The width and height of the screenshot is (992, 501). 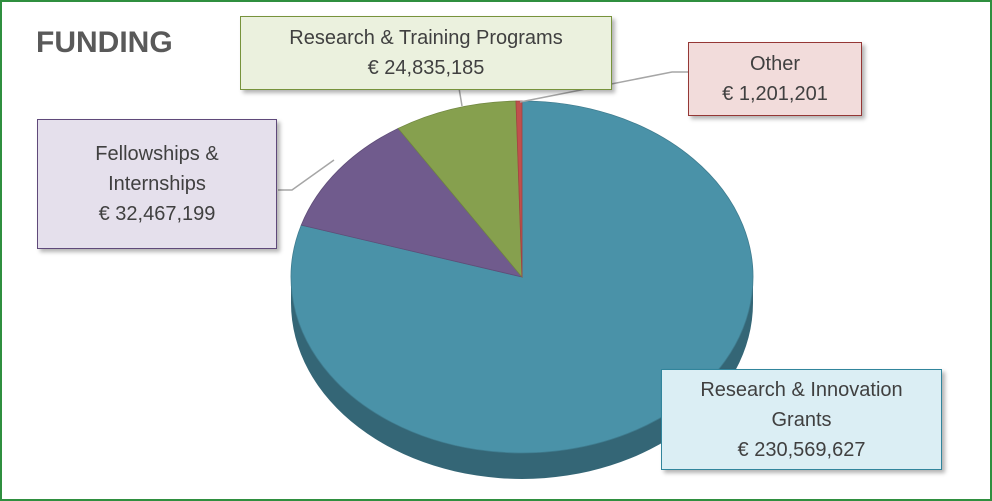 I want to click on category-label: Research & Innovation Grants, so click(x=801, y=404).